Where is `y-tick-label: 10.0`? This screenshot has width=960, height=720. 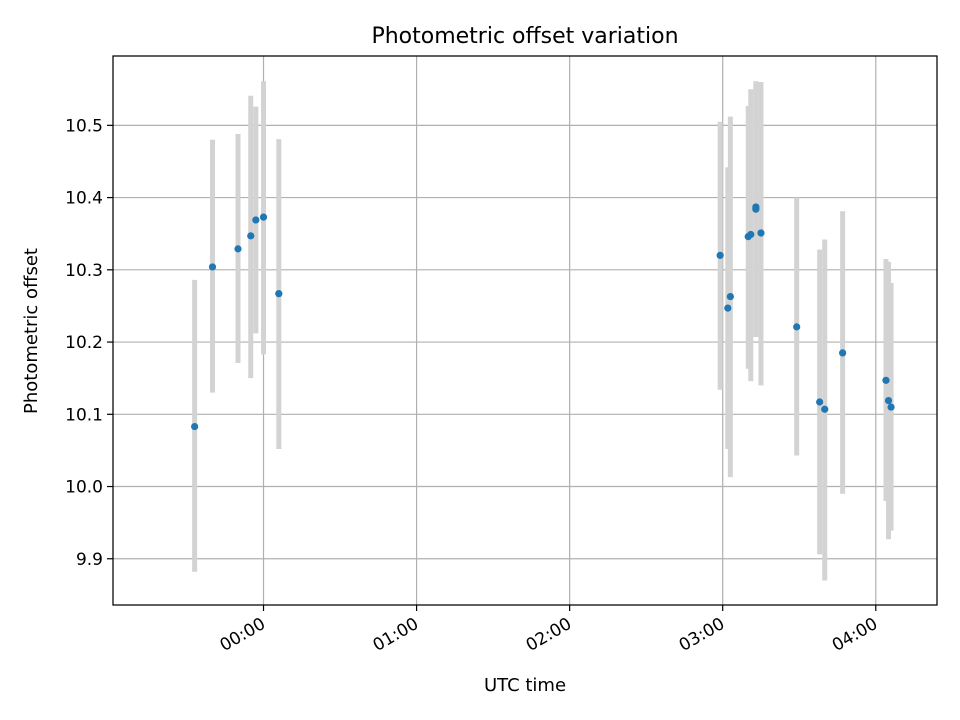 y-tick-label: 10.0 is located at coordinates (84, 488).